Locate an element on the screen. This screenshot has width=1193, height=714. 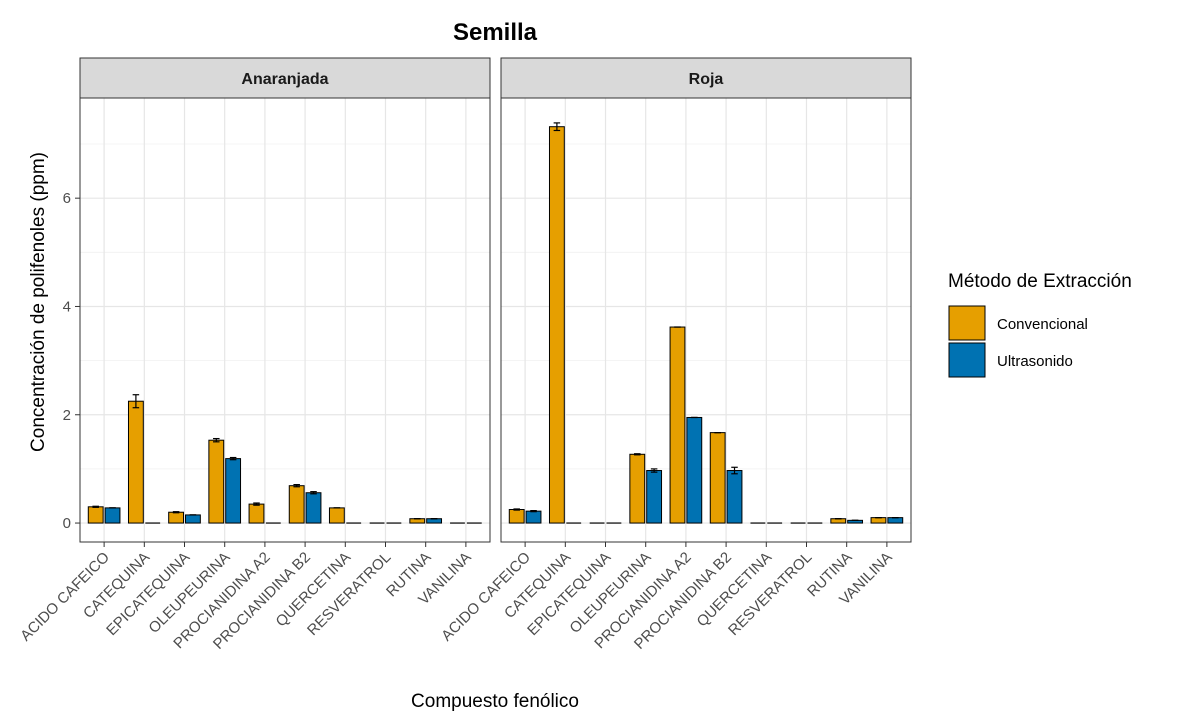
legend-key-ultrasonido is located at coordinates (967, 360).